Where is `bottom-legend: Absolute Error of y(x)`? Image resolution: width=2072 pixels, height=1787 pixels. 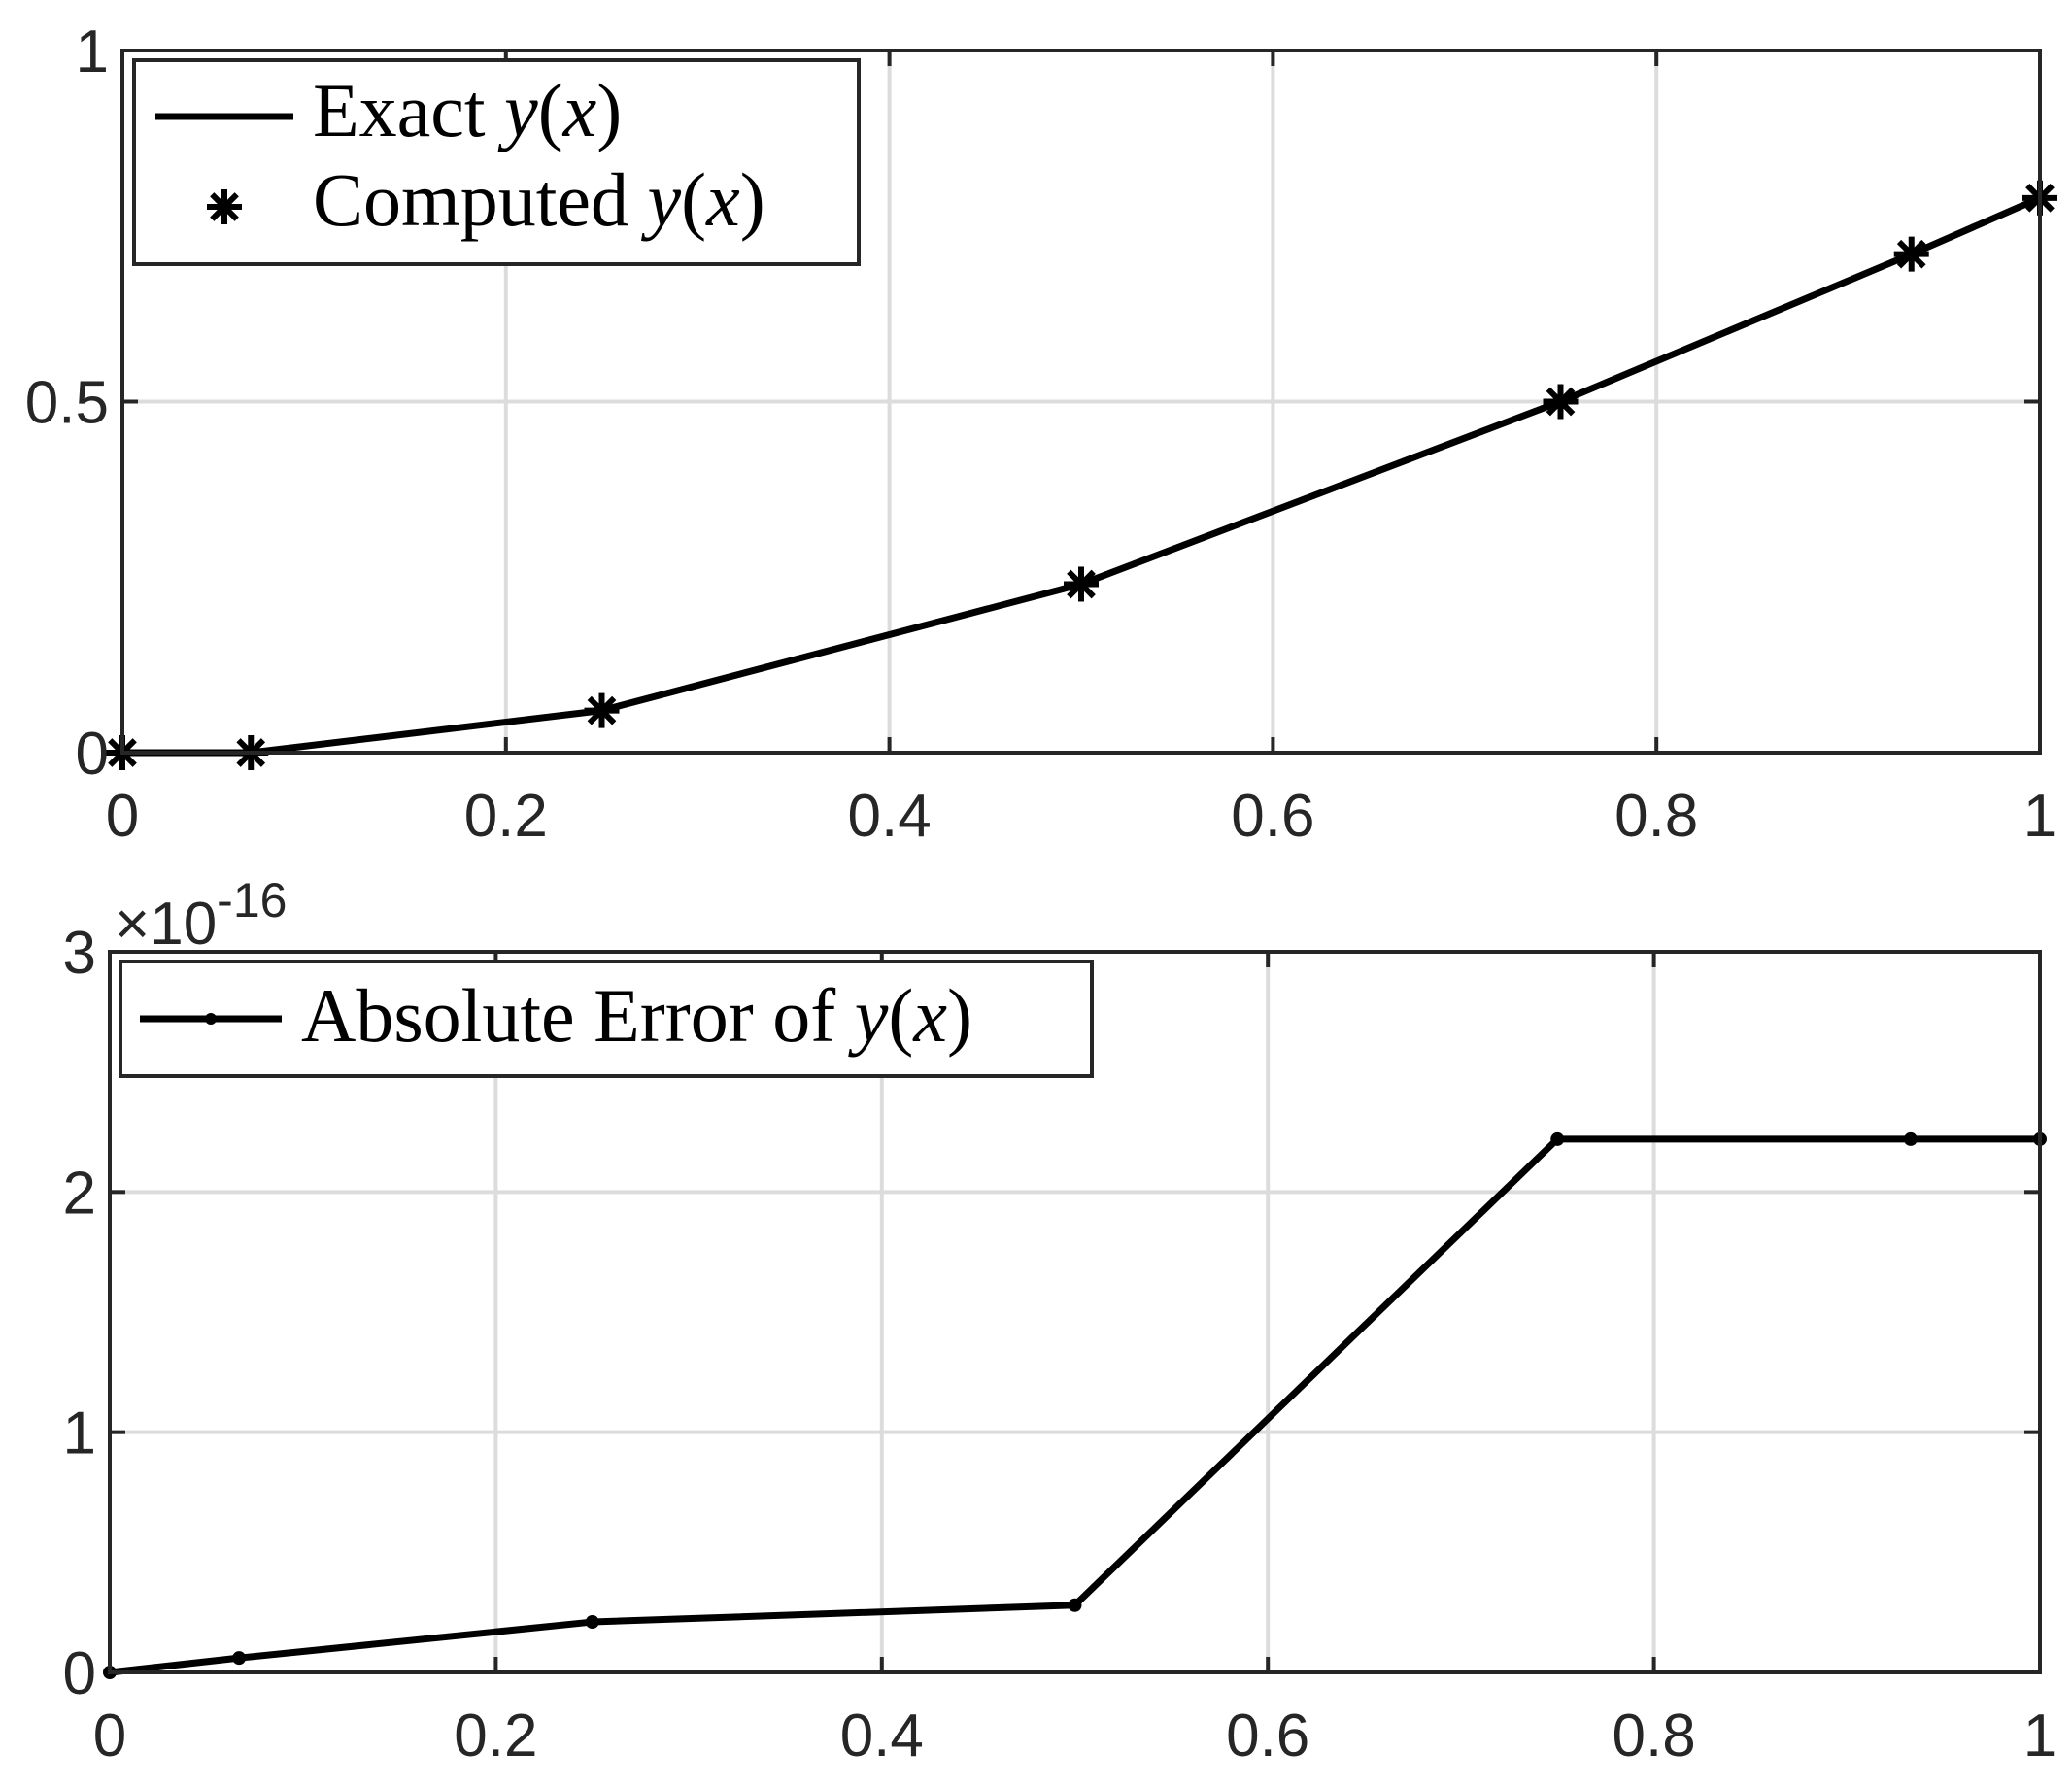
bottom-legend: Absolute Error of y(x) is located at coordinates (606, 1019).